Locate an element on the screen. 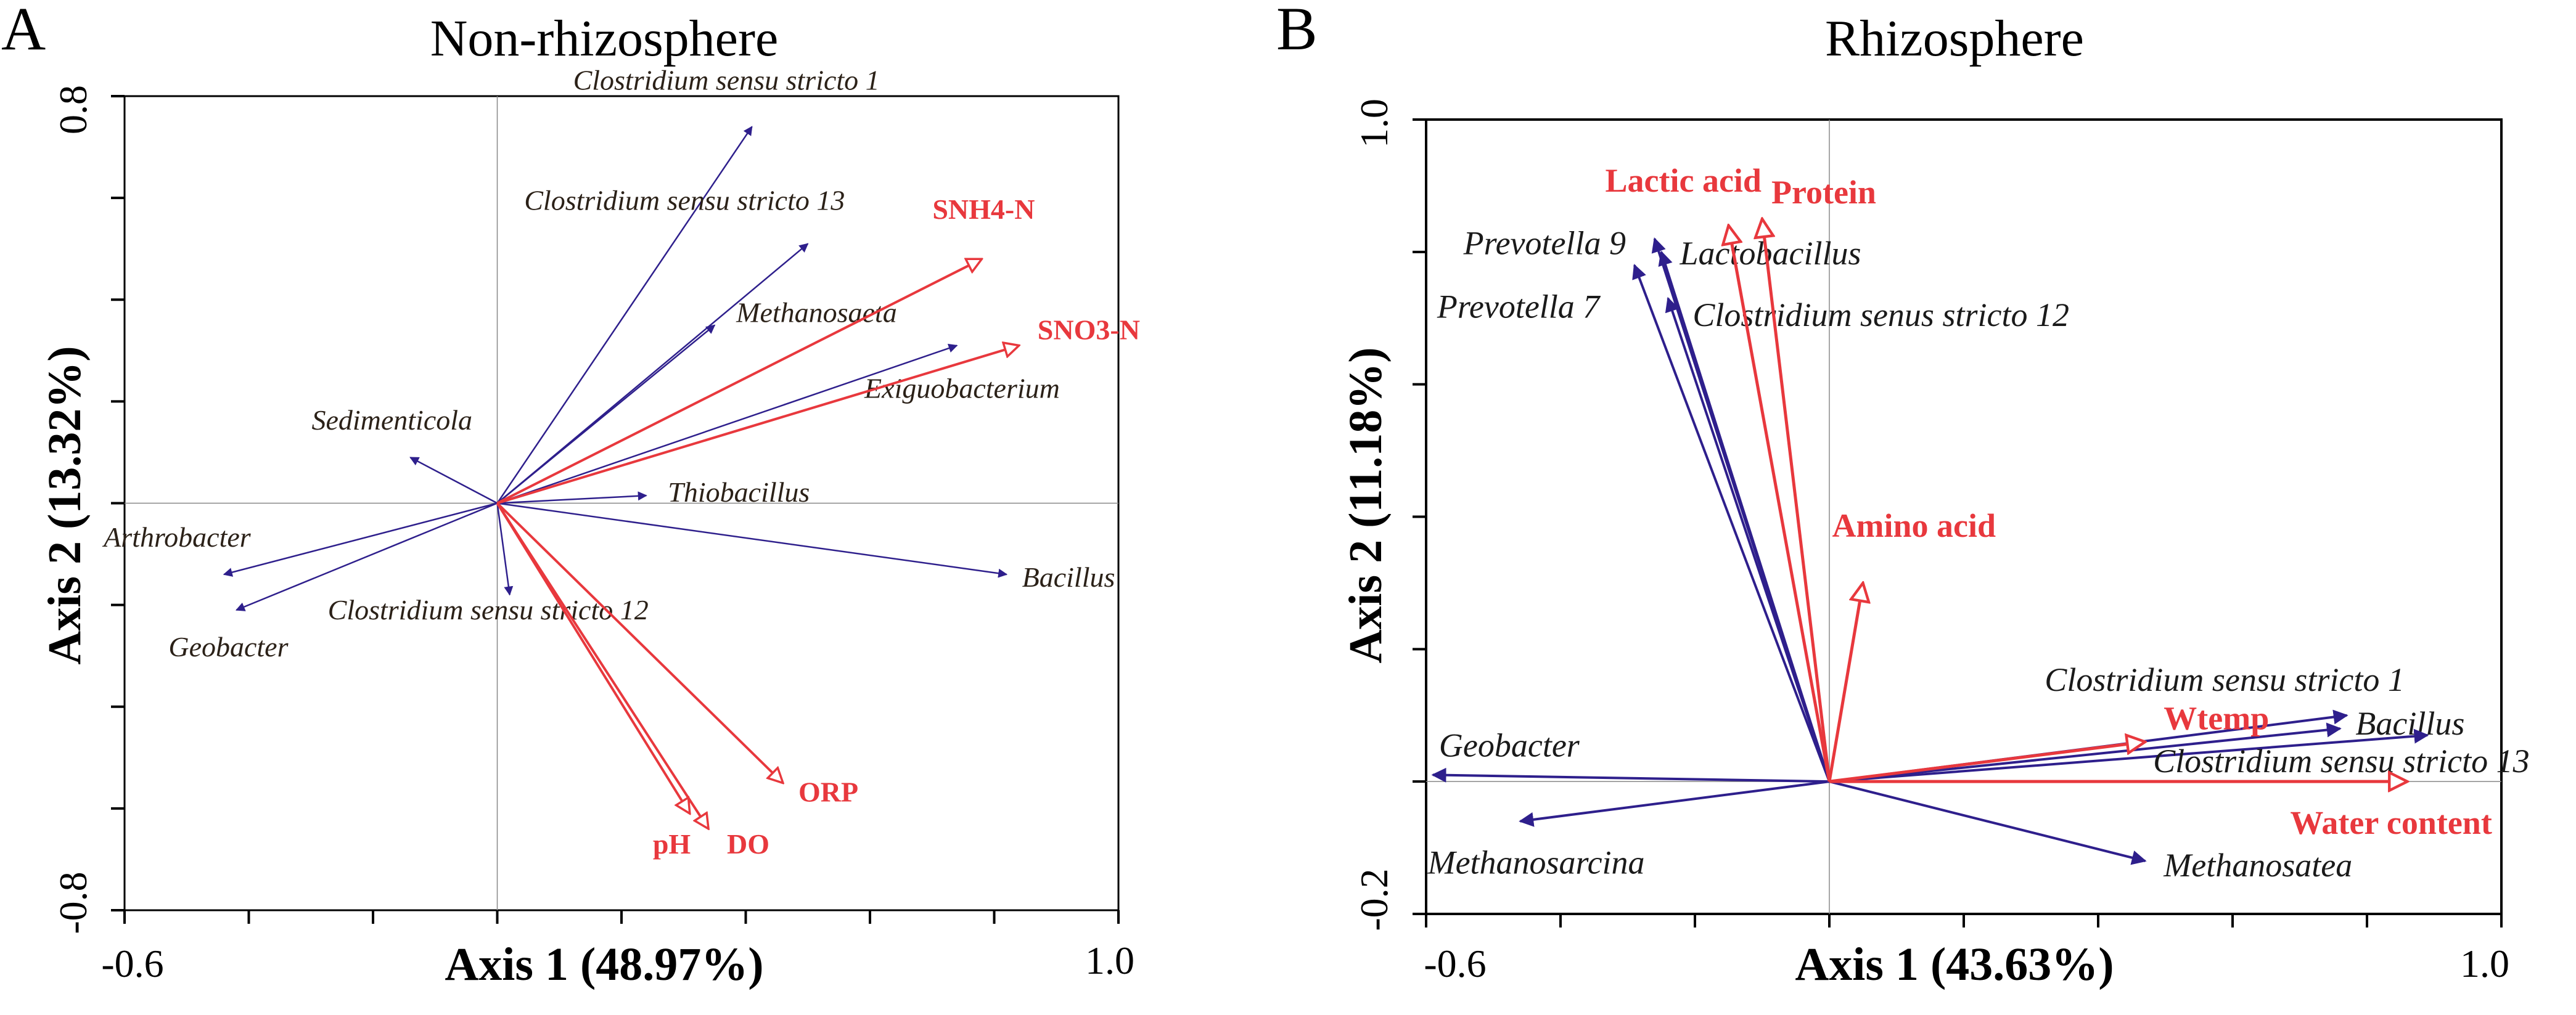  env-label-wtemp: Wtemp is located at coordinates (2216, 718).